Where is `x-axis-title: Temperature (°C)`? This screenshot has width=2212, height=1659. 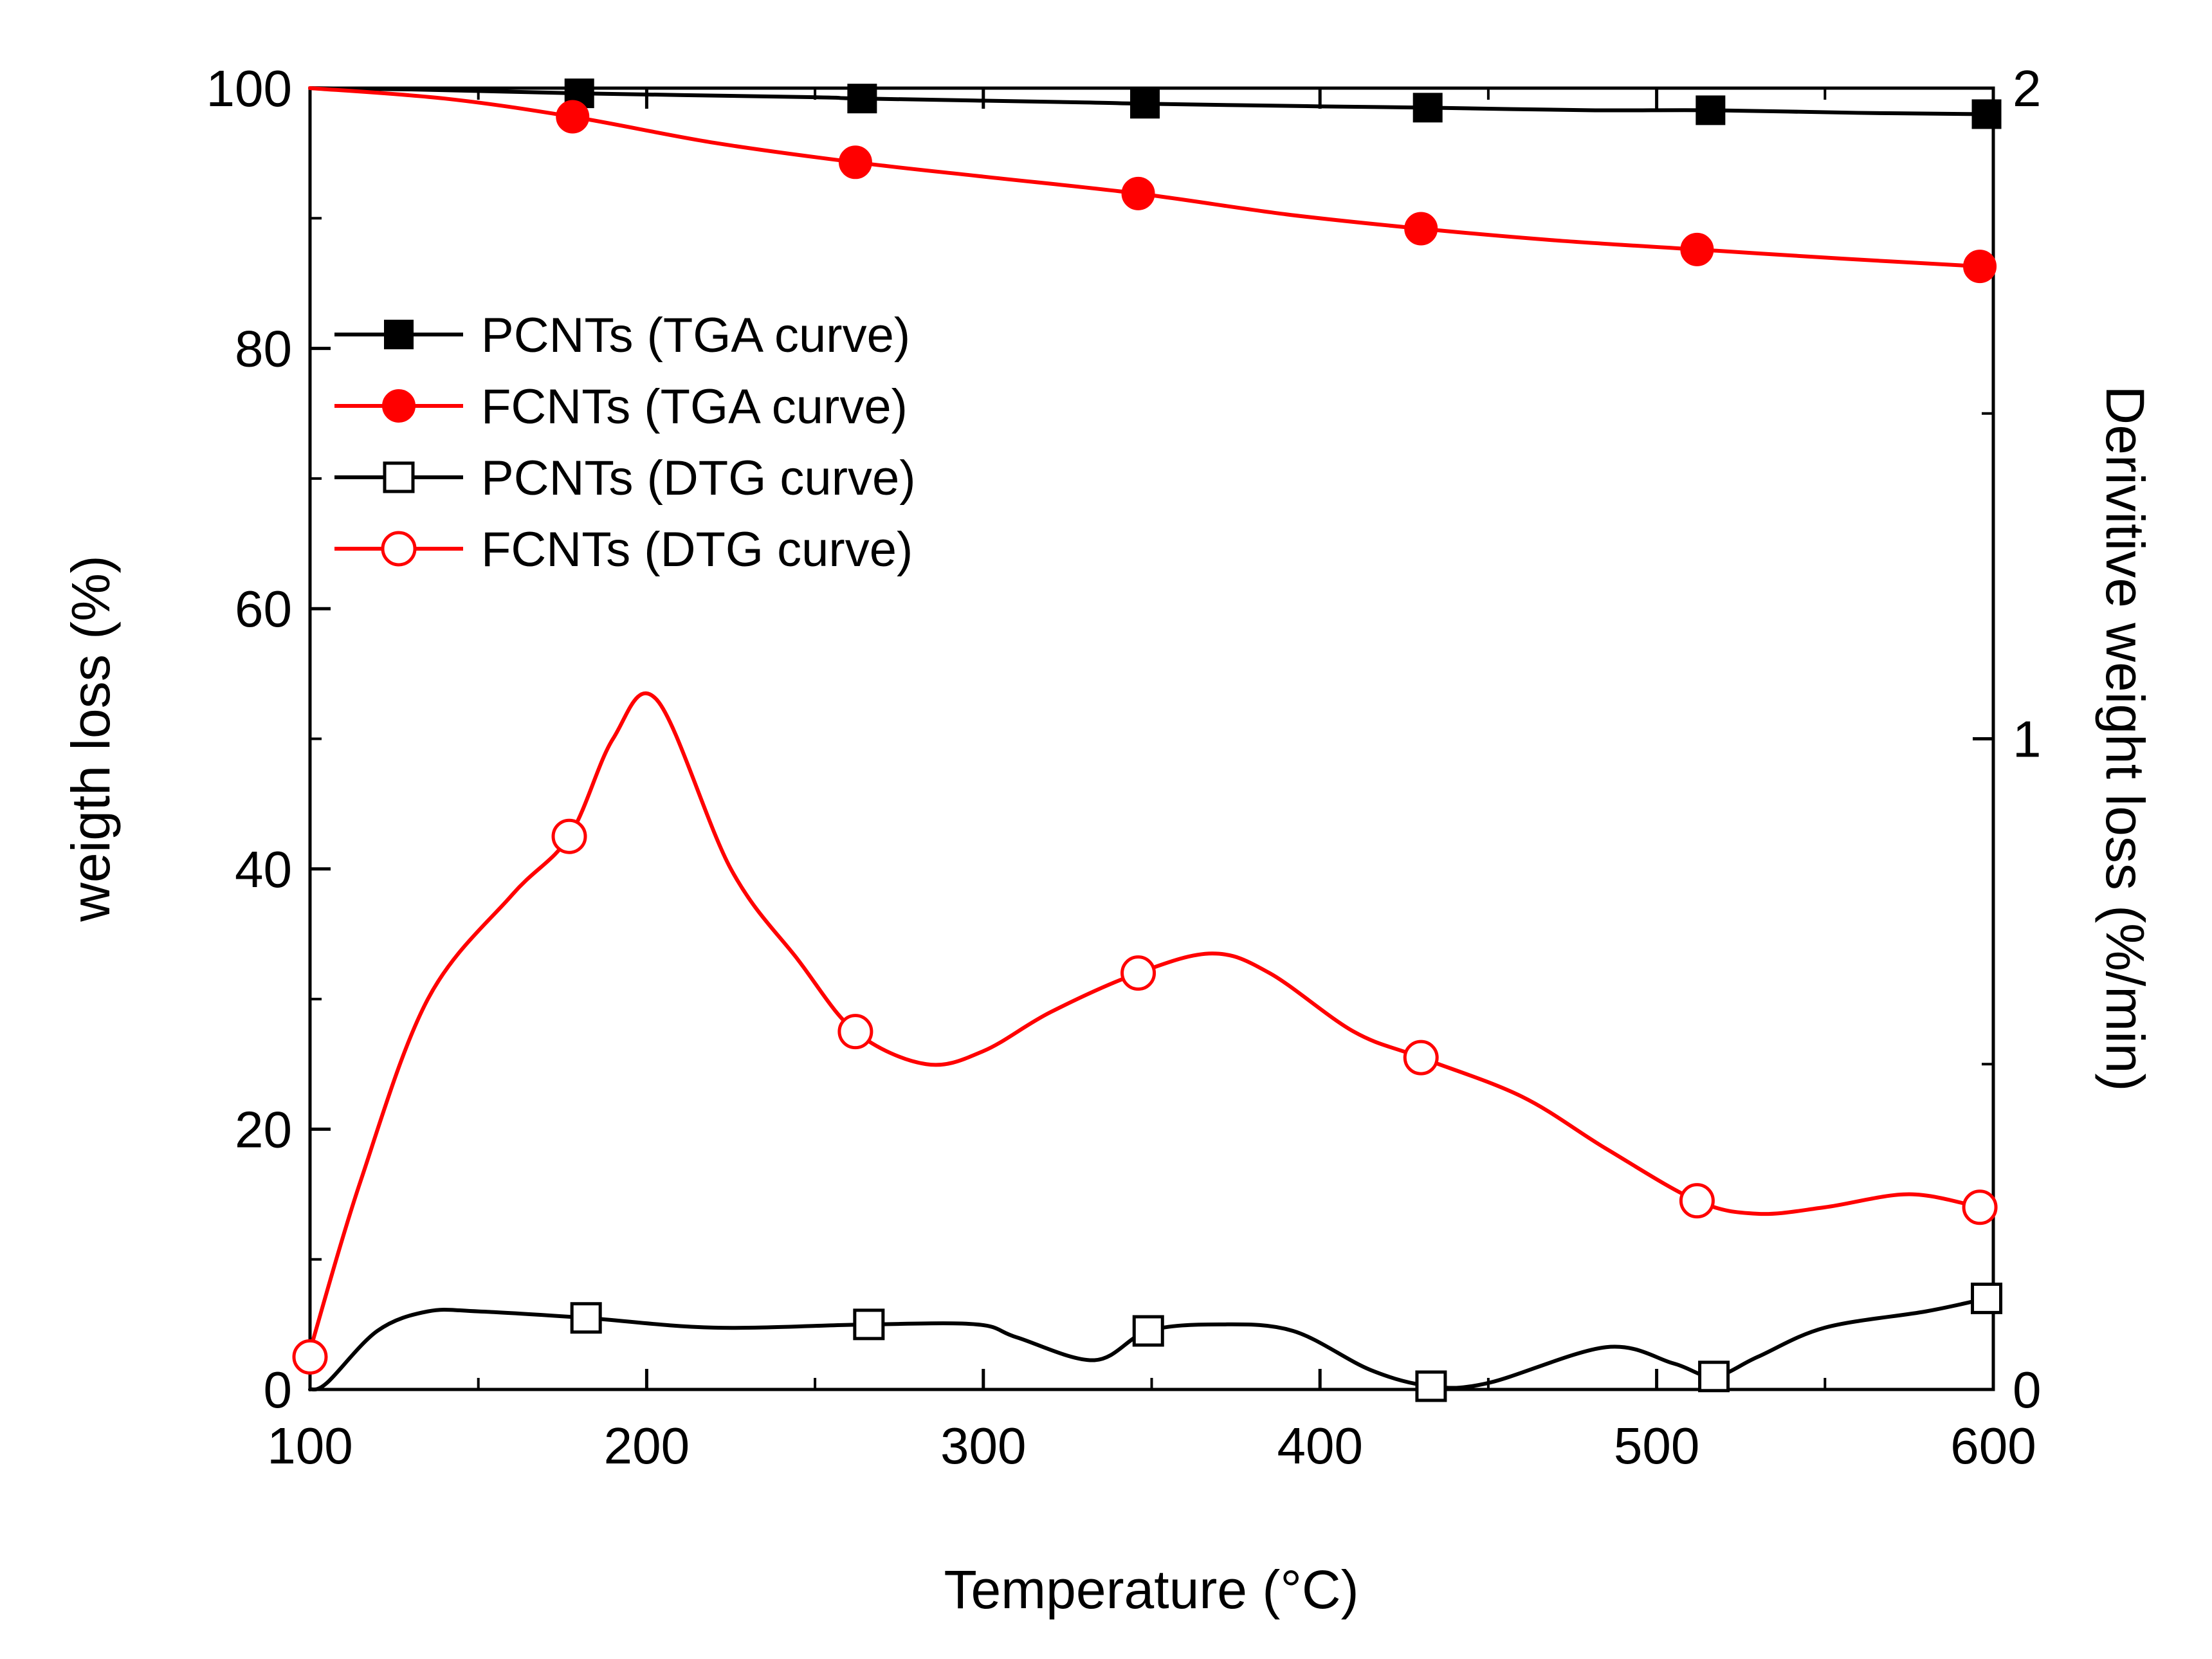 x-axis-title: Temperature (°C) is located at coordinates (1151, 1589).